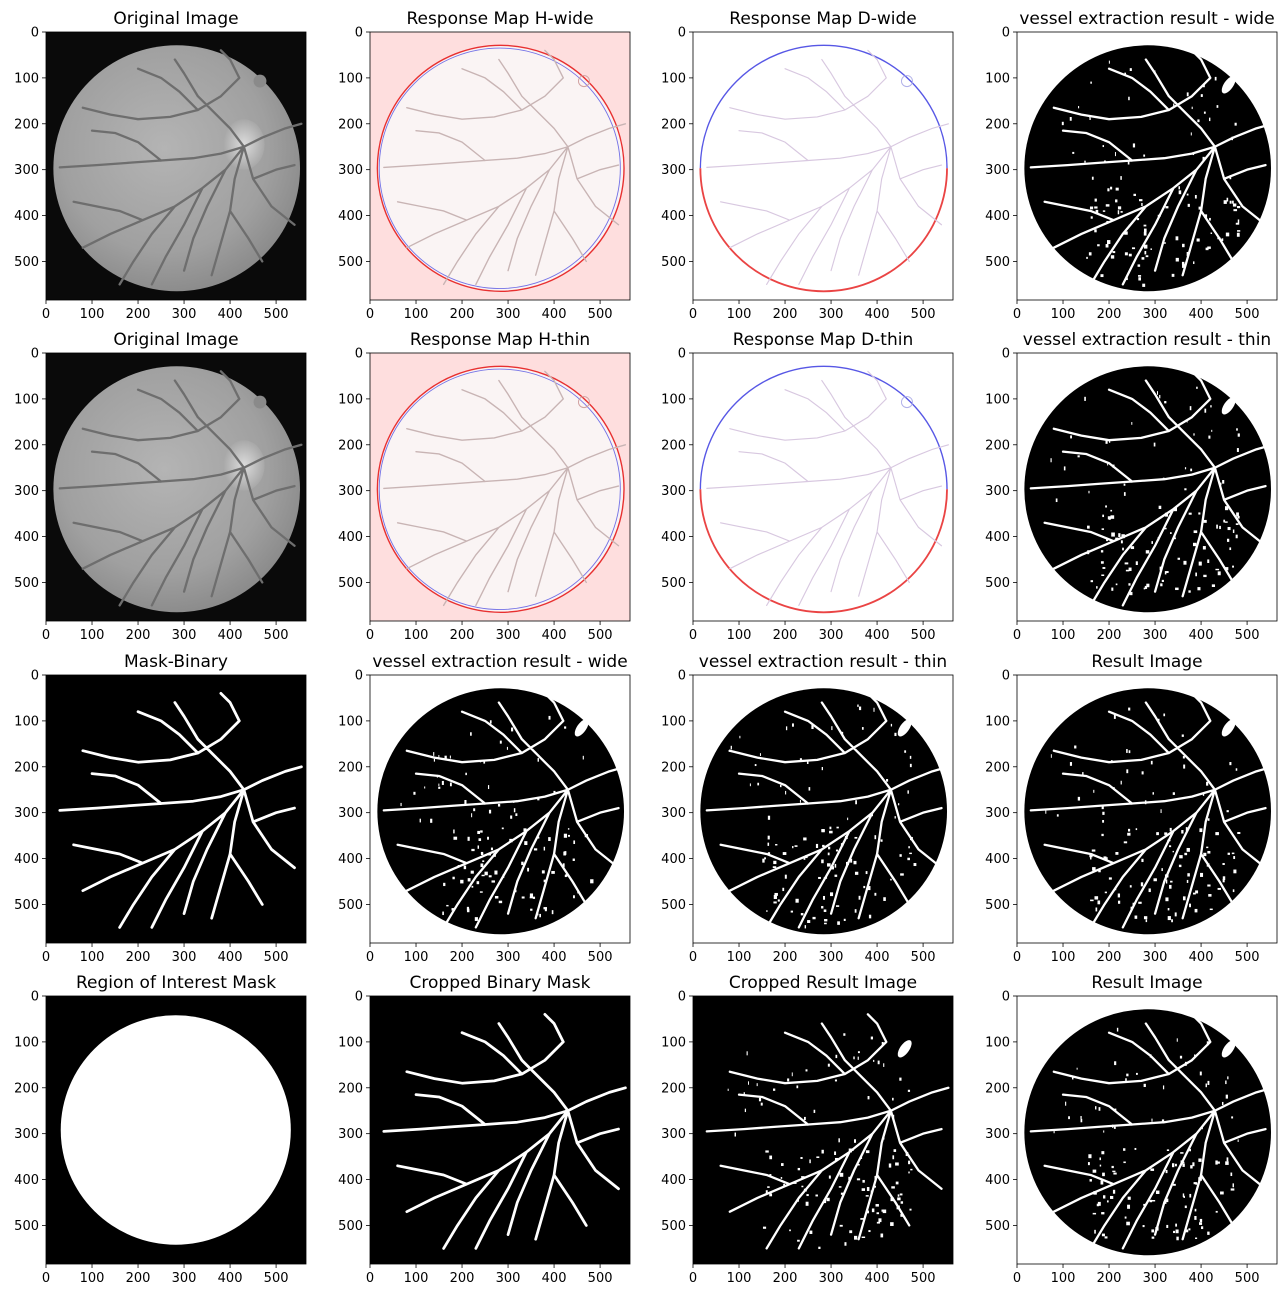  I want to click on panel-title: Cropped Result Image, so click(823, 983).